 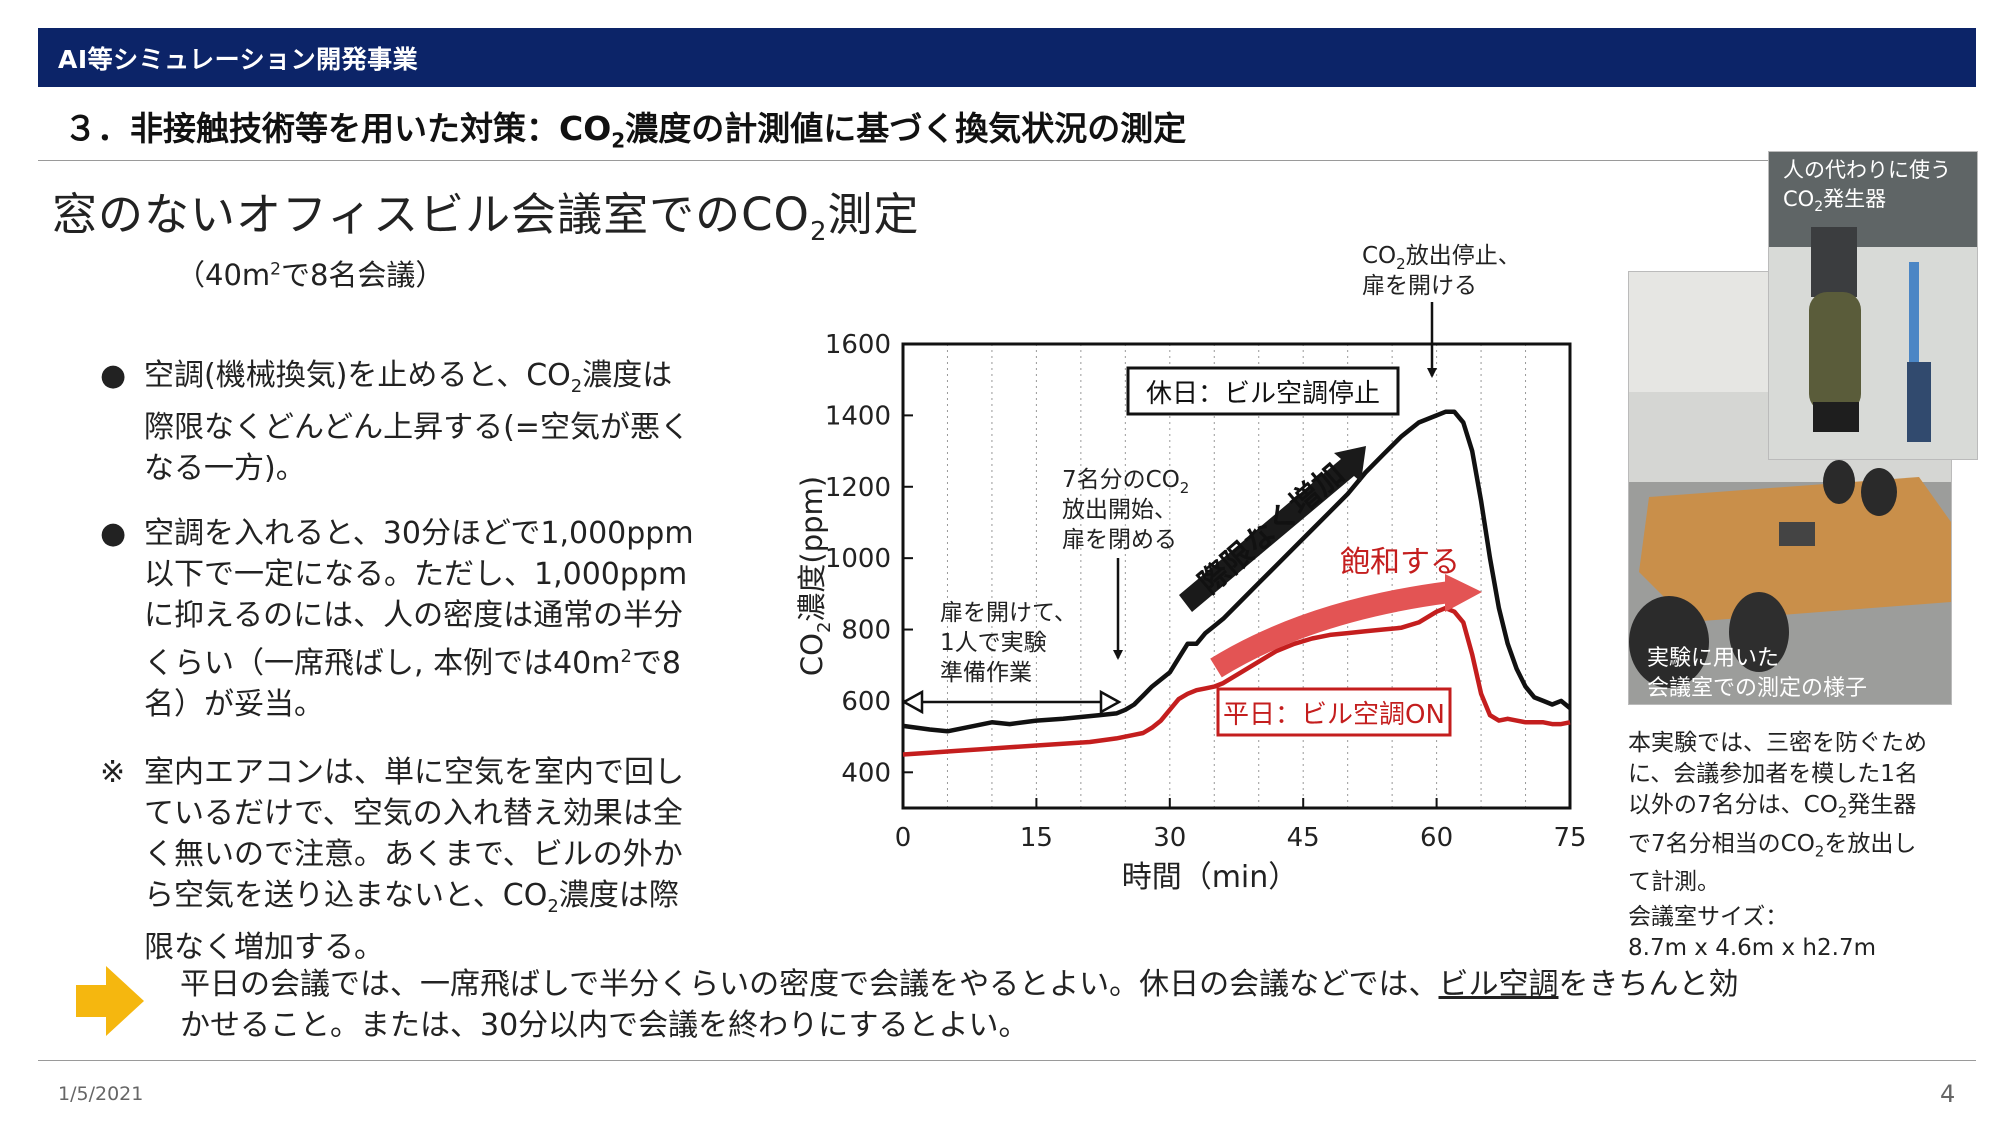 What do you see at coordinates (903, 838) in the screenshot?
I see `x-tick-label: 0` at bounding box center [903, 838].